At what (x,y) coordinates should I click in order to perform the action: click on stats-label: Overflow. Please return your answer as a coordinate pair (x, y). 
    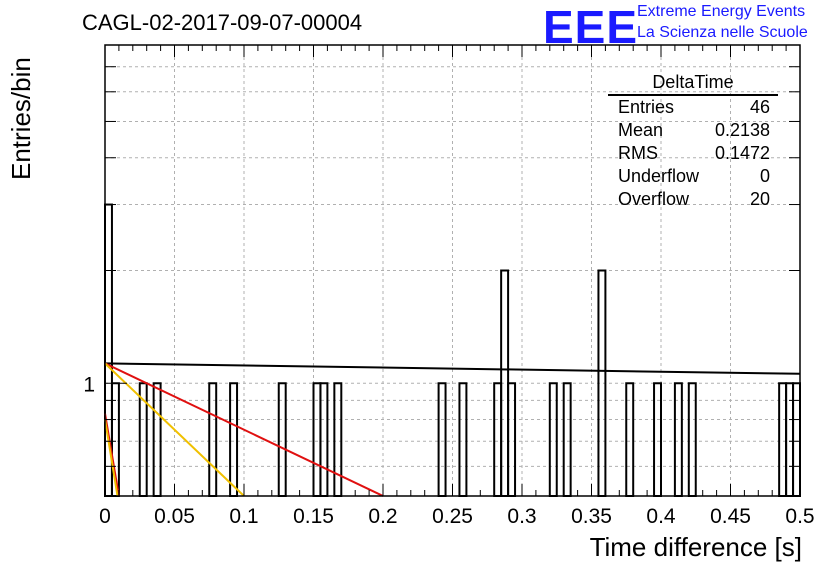
    Looking at the image, I should click on (654, 199).